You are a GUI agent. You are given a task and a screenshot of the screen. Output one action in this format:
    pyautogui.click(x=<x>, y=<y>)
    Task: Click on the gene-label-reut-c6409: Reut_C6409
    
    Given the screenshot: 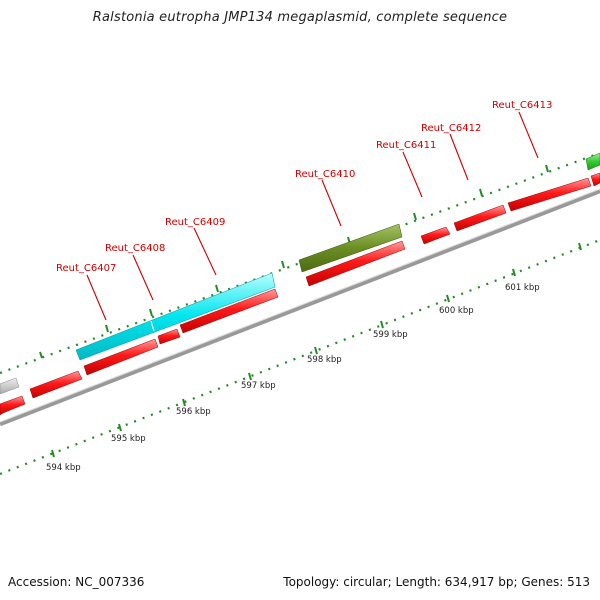 What is the action you would take?
    pyautogui.click(x=195, y=222)
    